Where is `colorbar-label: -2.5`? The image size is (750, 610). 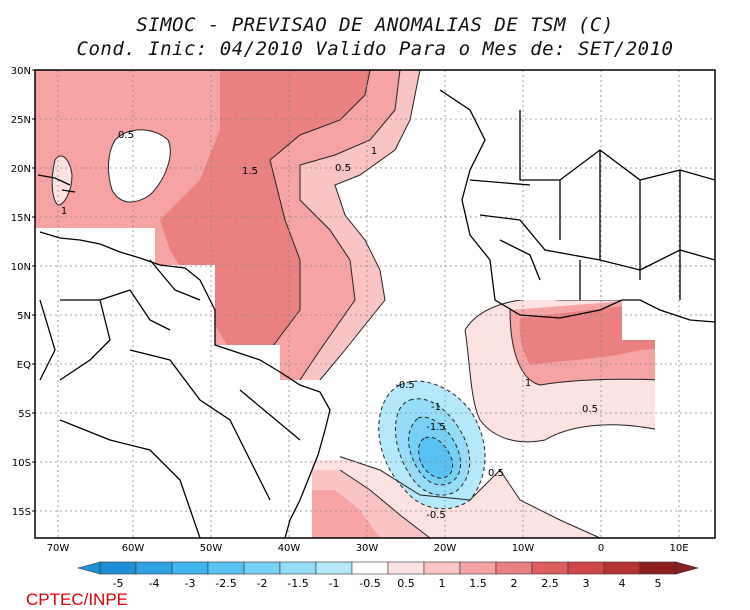 colorbar-label: -2.5 is located at coordinates (225, 583).